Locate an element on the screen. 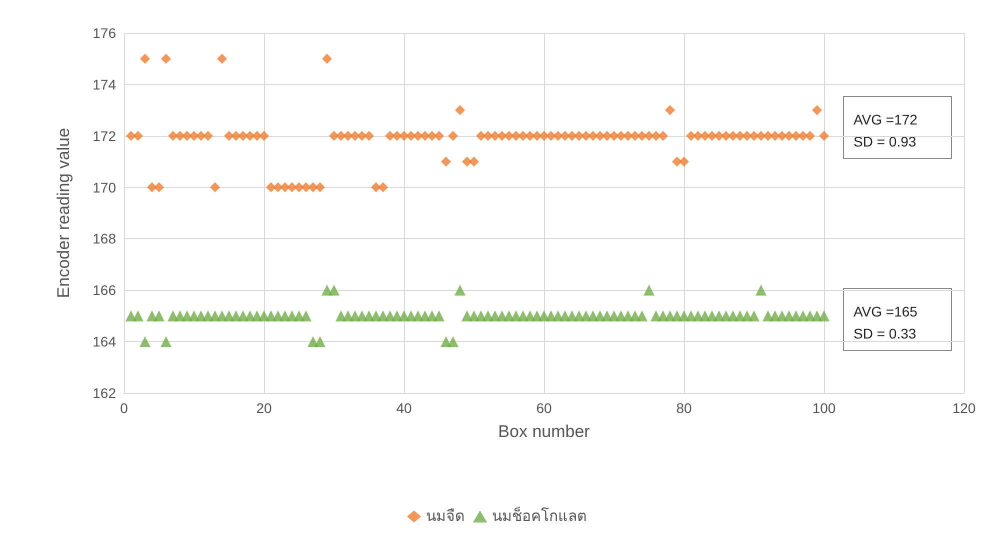  x-tick-label: 100 is located at coordinates (824, 408).